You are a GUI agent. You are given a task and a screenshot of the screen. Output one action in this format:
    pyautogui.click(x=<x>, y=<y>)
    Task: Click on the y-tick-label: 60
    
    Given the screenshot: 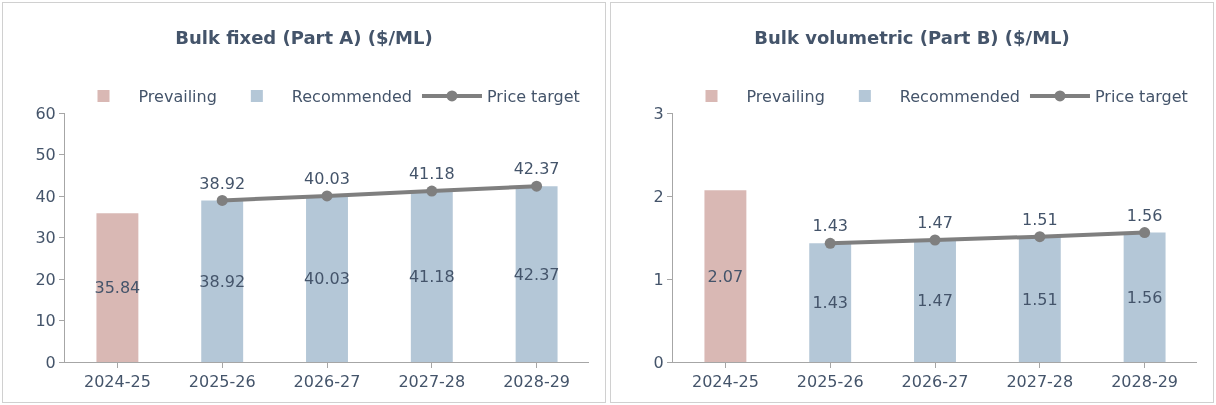 What is the action you would take?
    pyautogui.click(x=45, y=113)
    